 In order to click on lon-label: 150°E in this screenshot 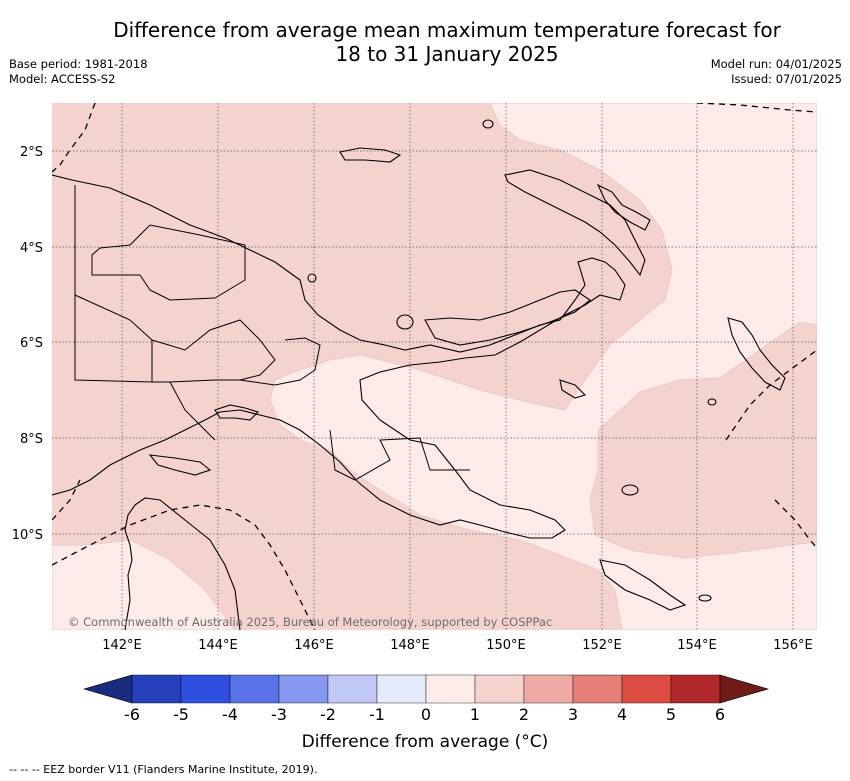, I will do `click(506, 645)`.